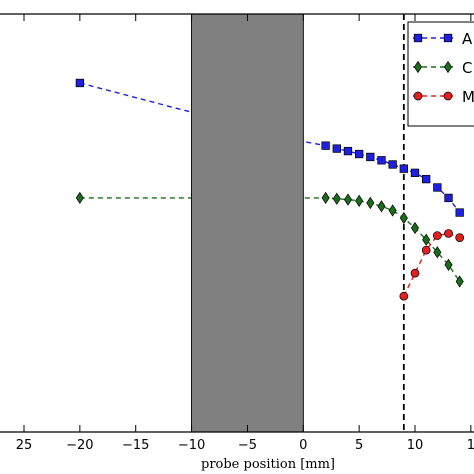  What do you see at coordinates (470, 445) in the screenshot?
I see `x-tick-label: 1` at bounding box center [470, 445].